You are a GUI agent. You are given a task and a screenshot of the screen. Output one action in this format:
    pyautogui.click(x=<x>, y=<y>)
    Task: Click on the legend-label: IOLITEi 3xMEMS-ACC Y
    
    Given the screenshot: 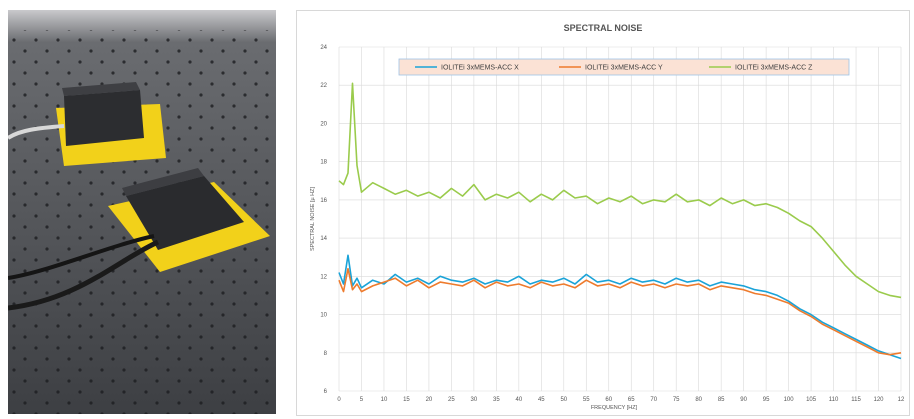 What is the action you would take?
    pyautogui.click(x=624, y=68)
    